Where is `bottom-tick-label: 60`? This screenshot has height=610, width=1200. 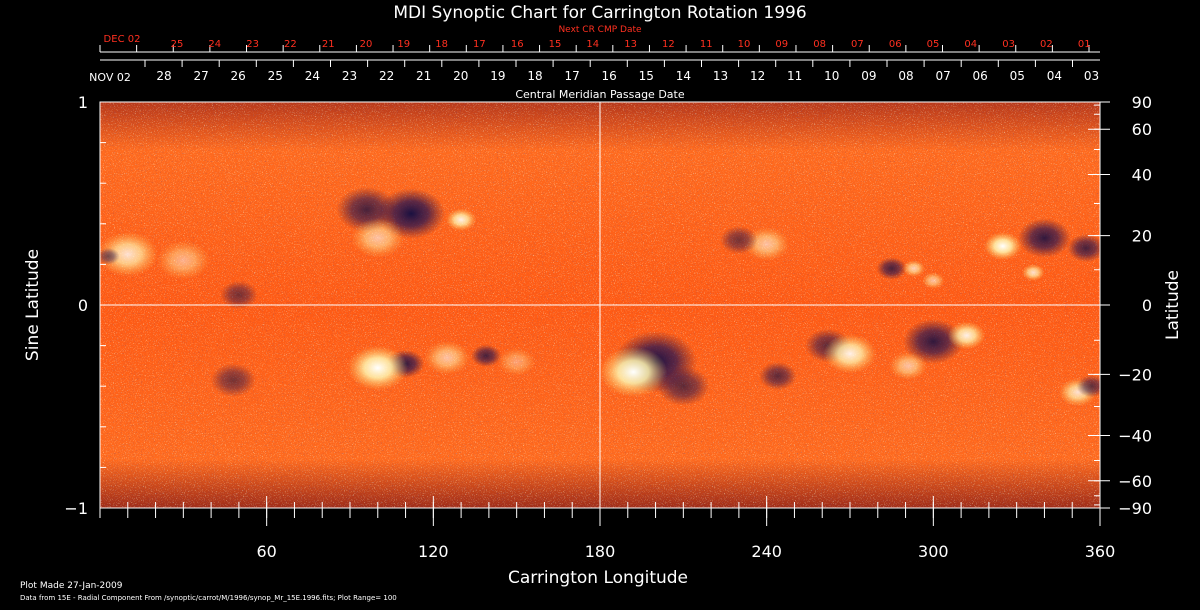 bottom-tick-label: 60 is located at coordinates (266, 551).